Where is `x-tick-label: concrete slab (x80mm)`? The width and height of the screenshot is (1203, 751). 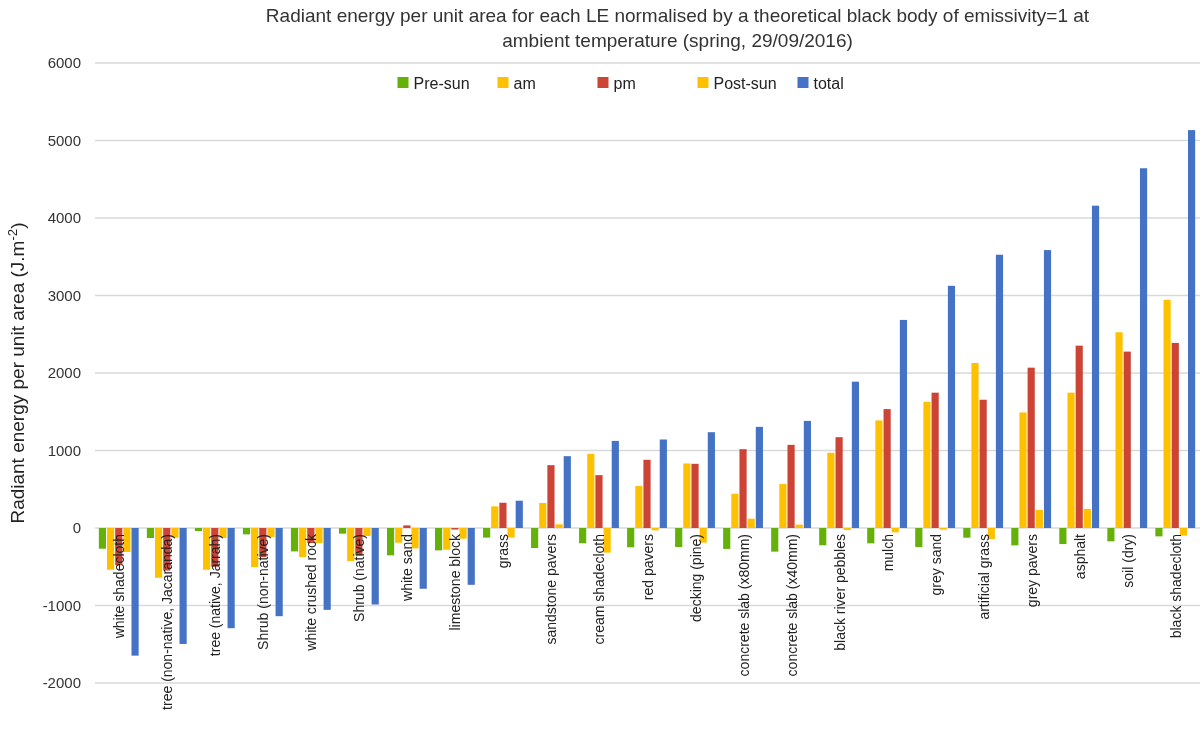
x-tick-label: concrete slab (x80mm) is located at coordinates (743, 605).